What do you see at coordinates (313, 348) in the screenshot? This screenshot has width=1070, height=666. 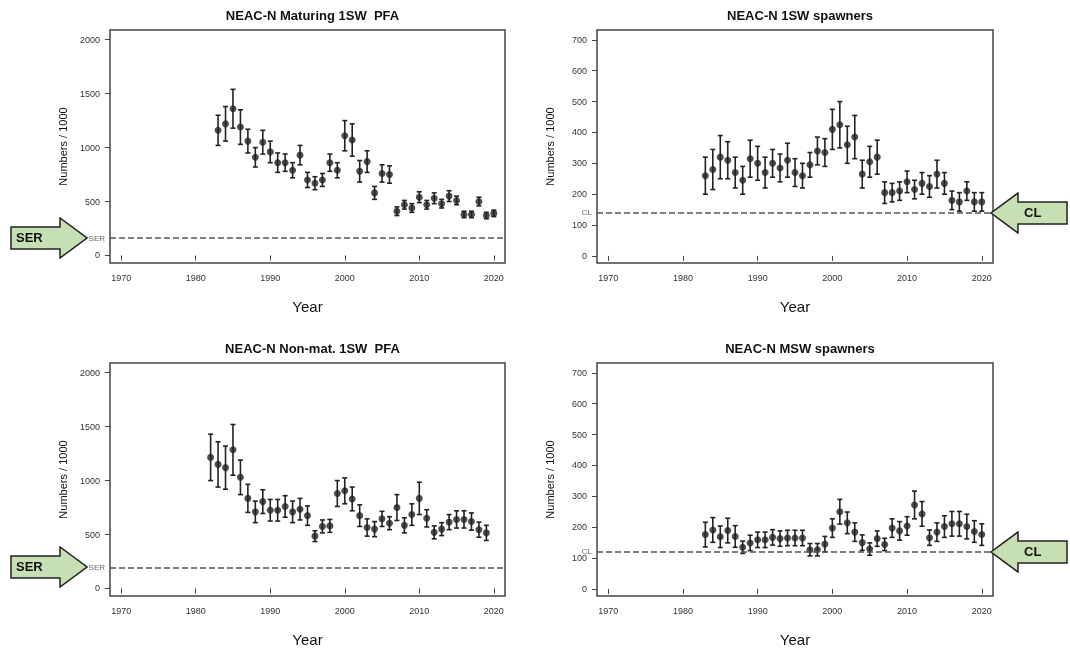 I see `chart-title: NEAC-N Non-mat. 1SW PFA` at bounding box center [313, 348].